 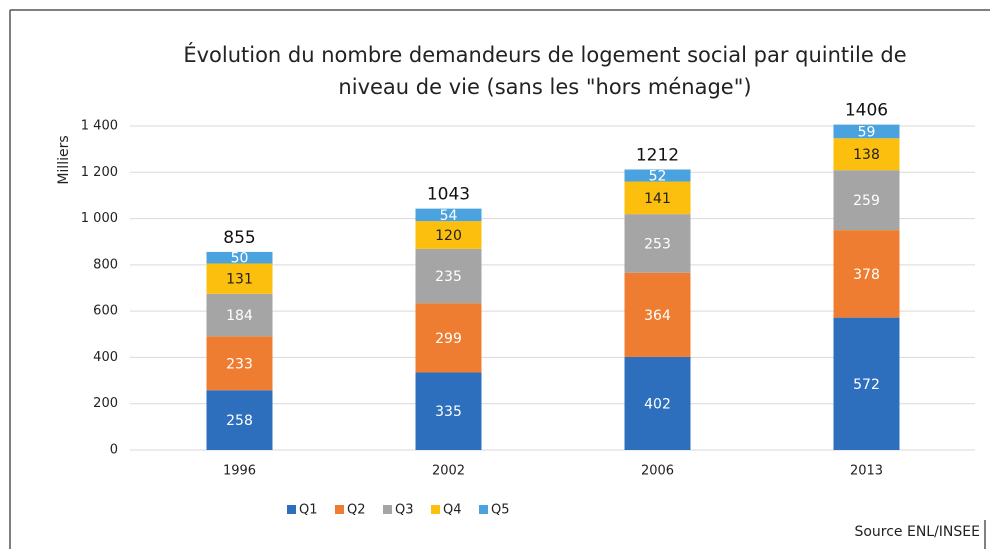 I want to click on total-label: 1212, so click(x=657, y=156).